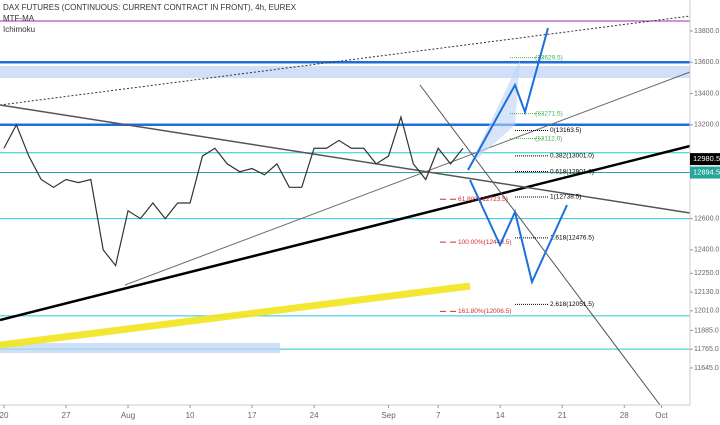  I want to click on indicator: MTF-MA, so click(19, 18).